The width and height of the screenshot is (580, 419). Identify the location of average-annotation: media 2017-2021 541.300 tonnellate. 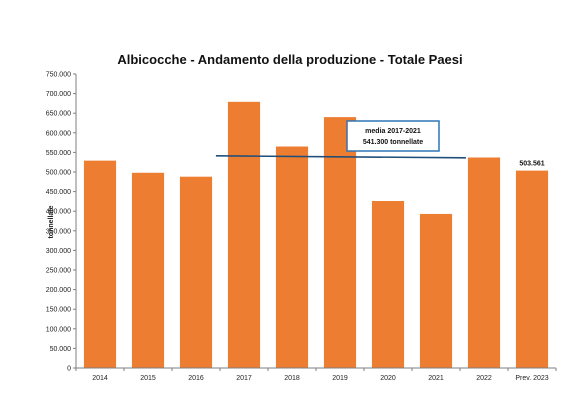
(393, 136).